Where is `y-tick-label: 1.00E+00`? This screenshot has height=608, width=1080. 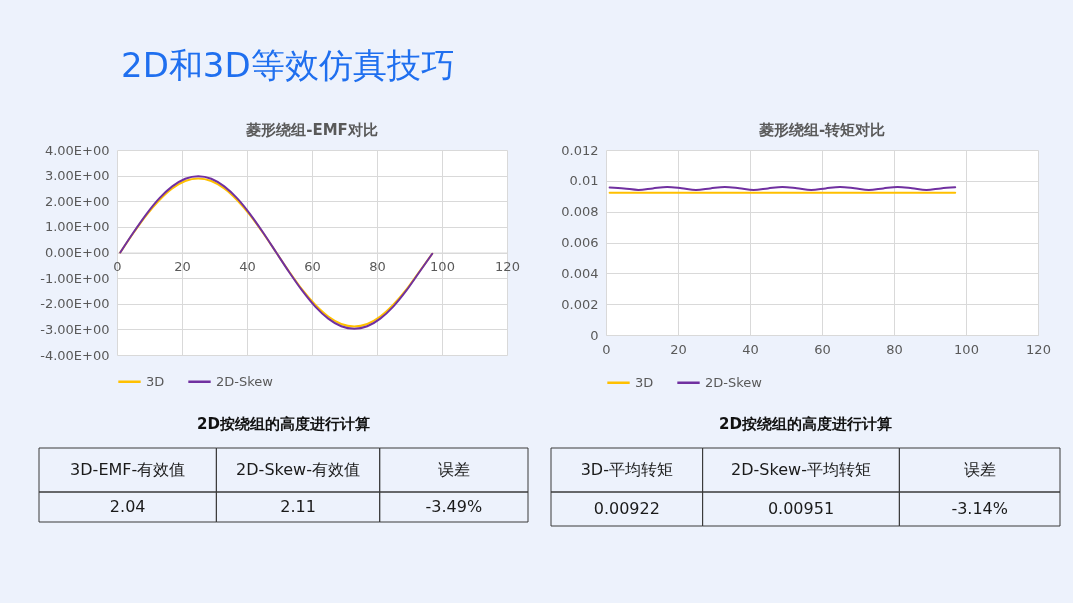
y-tick-label: 1.00E+00 is located at coordinates (77, 227).